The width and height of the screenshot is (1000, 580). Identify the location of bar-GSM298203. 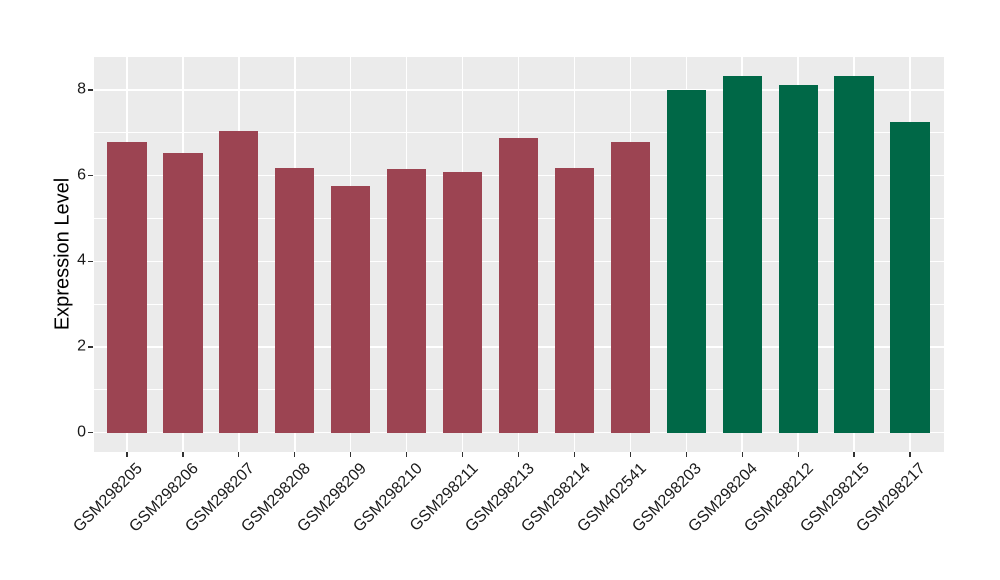
(686, 261).